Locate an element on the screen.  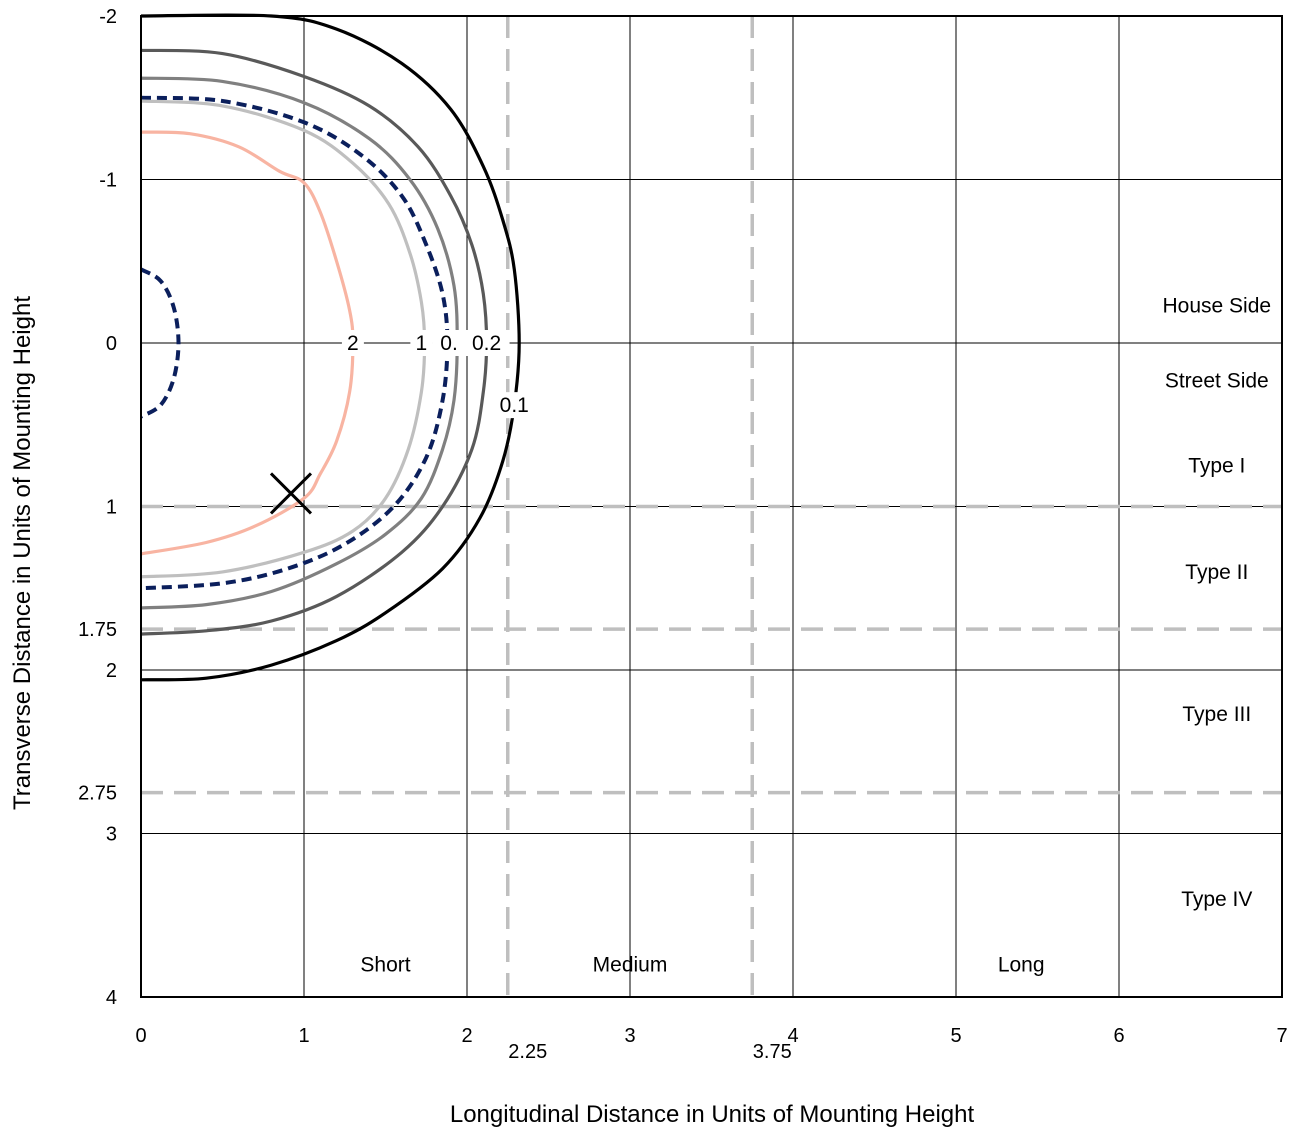
contour-label: 0.1 is located at coordinates (514, 405).